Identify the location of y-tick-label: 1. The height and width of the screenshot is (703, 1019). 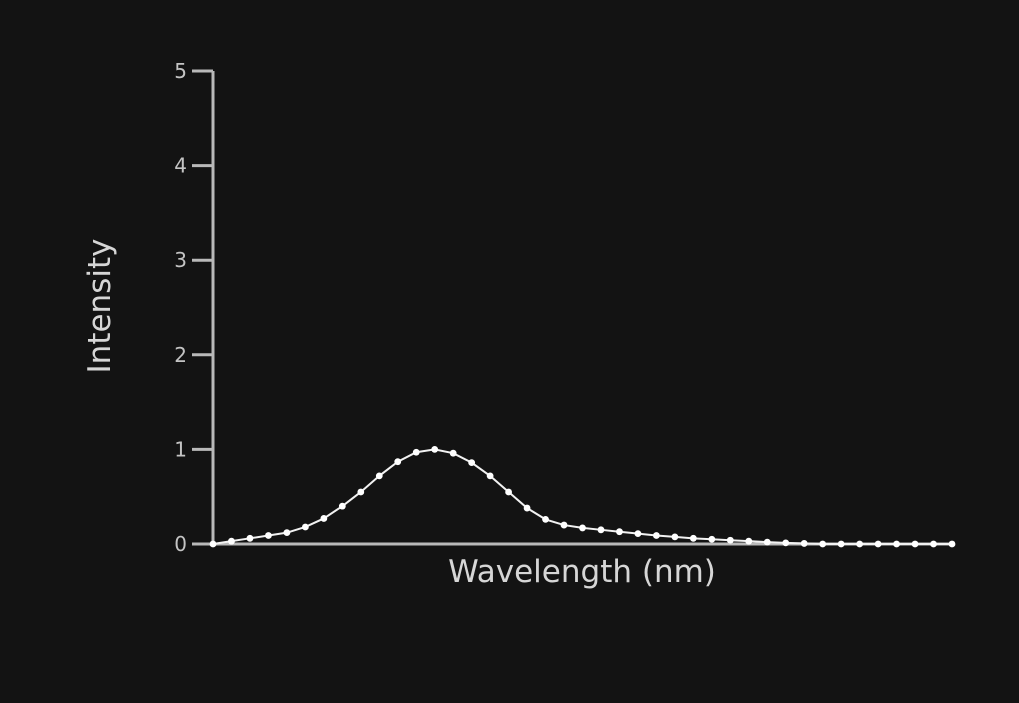
(180, 449).